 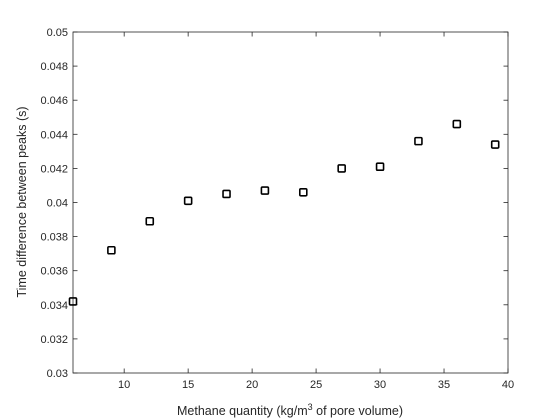 What do you see at coordinates (290, 410) in the screenshot?
I see `x-axis-label: Methane quantity (kg/m3 of pore volume)` at bounding box center [290, 410].